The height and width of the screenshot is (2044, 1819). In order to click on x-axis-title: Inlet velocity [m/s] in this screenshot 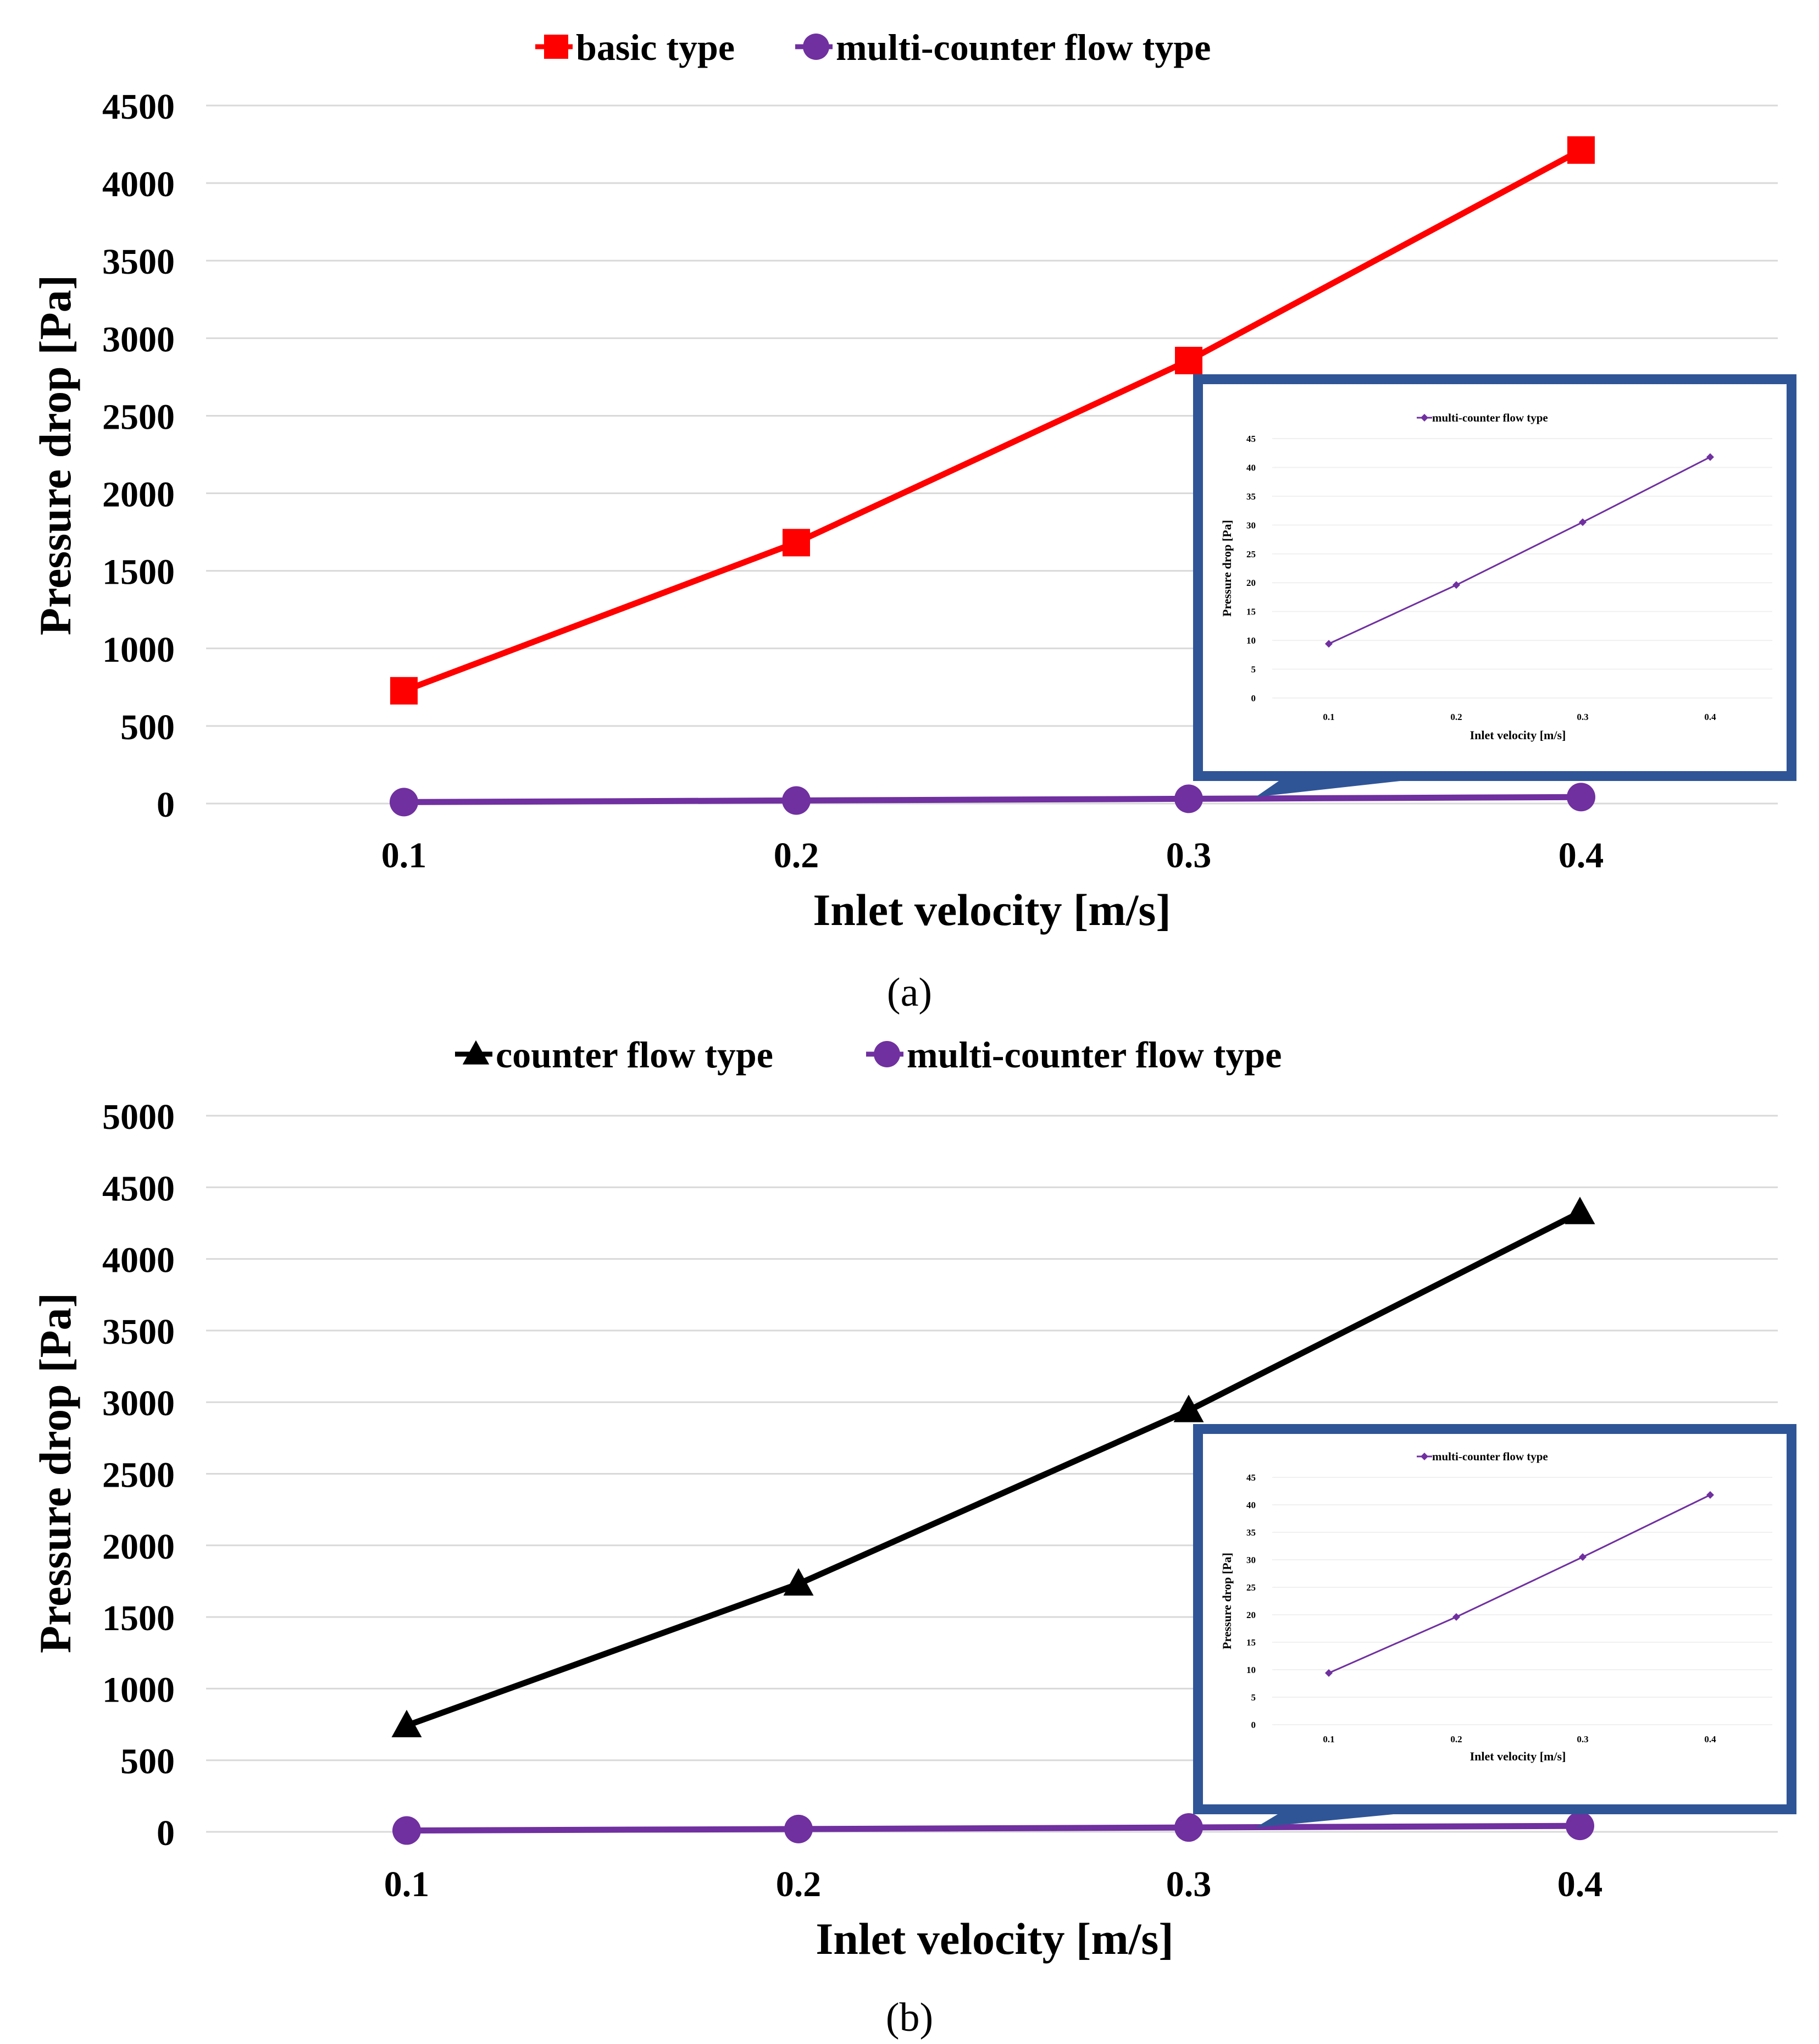, I will do `click(995, 1939)`.